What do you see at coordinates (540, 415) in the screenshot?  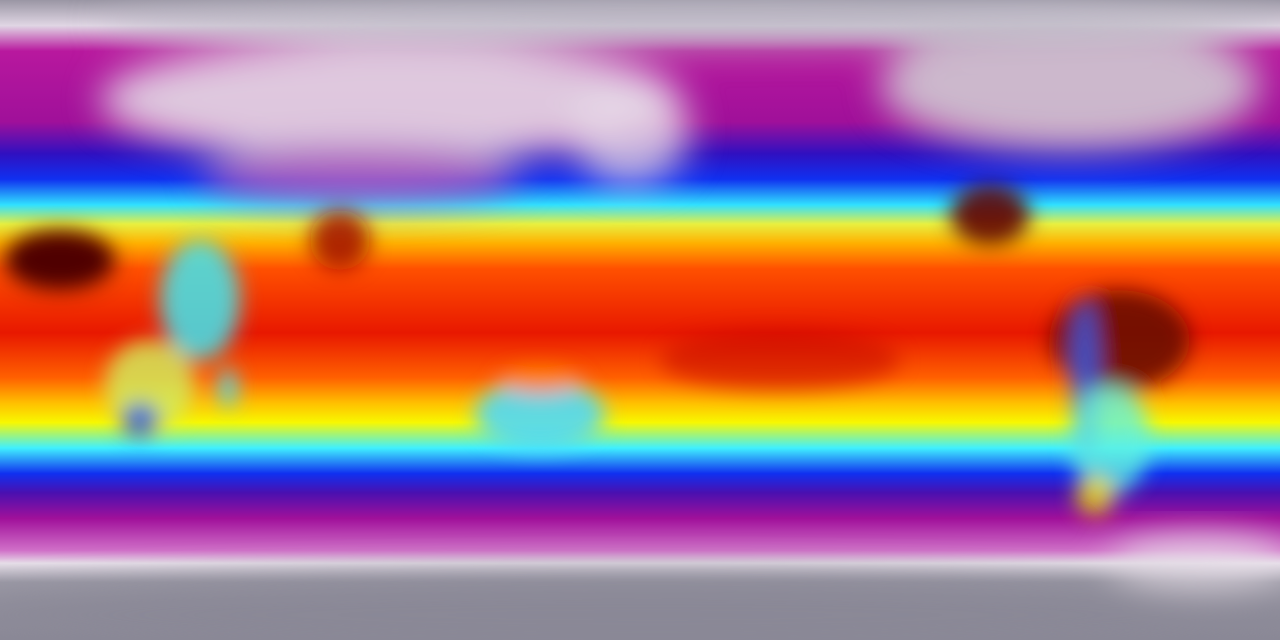 I see `australia` at bounding box center [540, 415].